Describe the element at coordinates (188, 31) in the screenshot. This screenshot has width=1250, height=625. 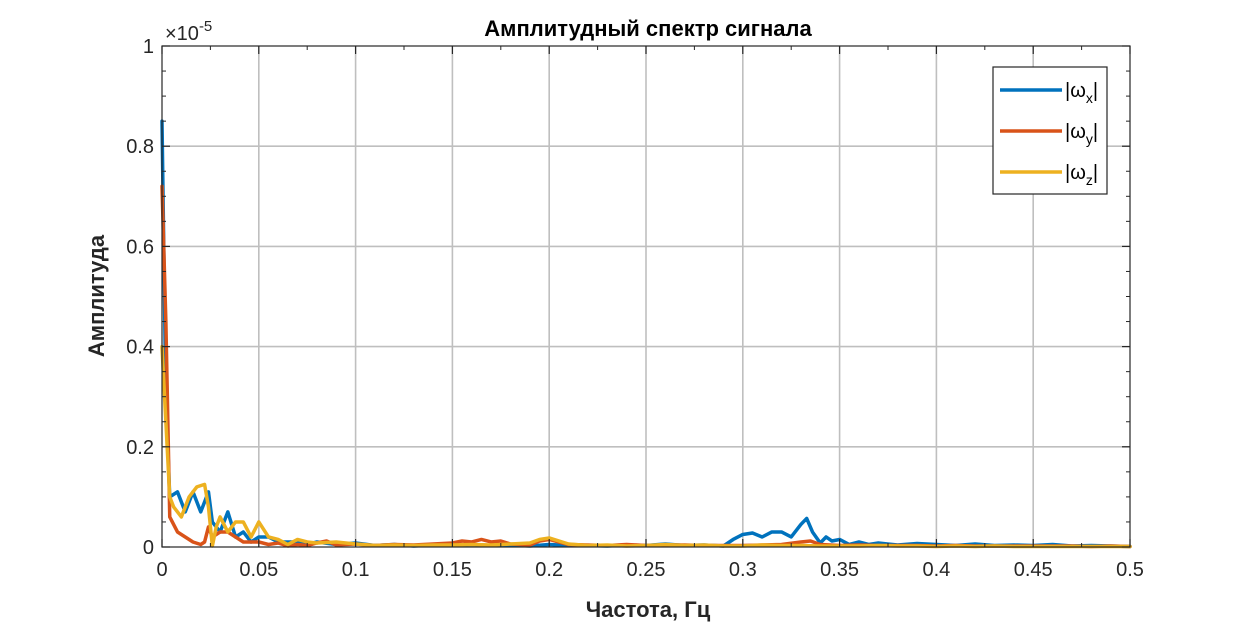
I see `y-exponent-label: ×10⁻⁵` at that location.